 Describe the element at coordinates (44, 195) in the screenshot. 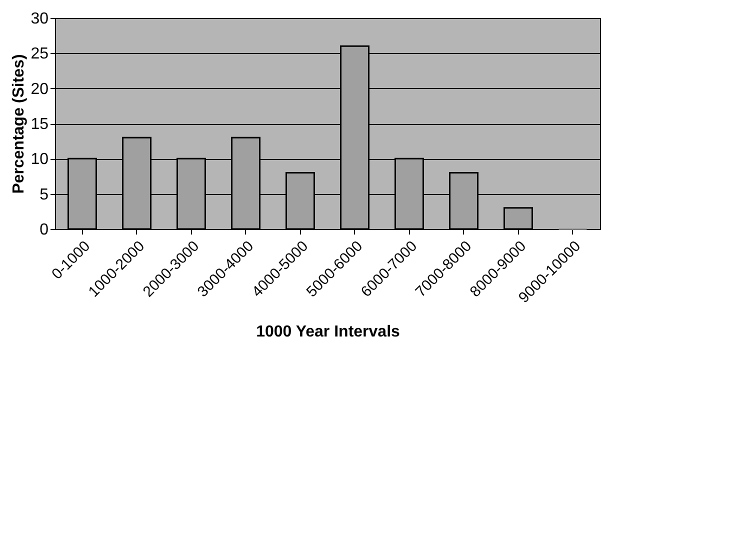

I see `y-tick-label: 5` at that location.